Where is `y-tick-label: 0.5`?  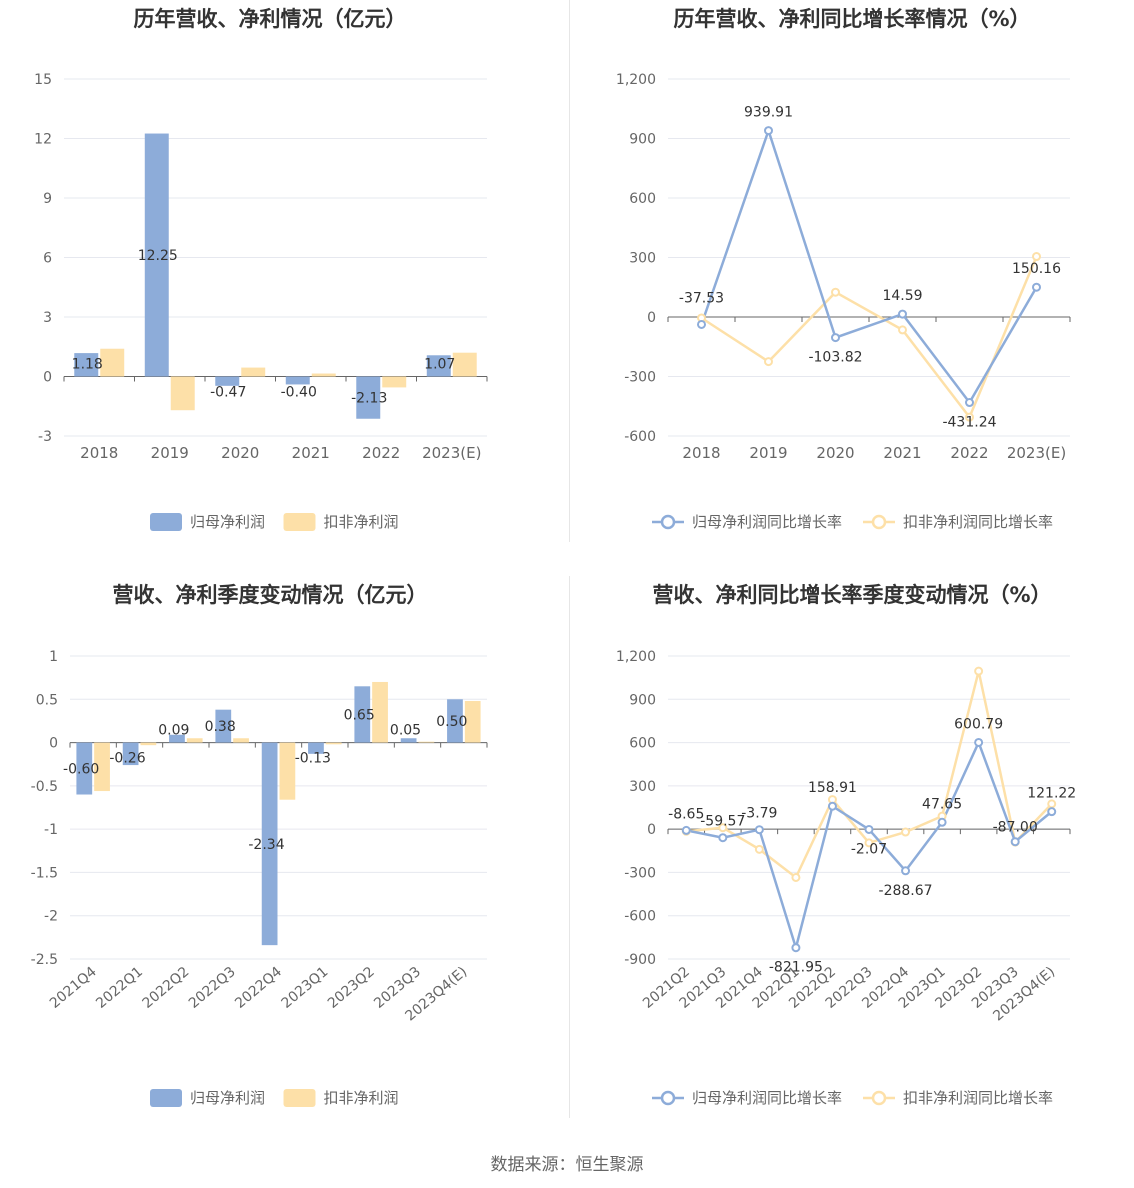
y-tick-label: 0.5 is located at coordinates (47, 700).